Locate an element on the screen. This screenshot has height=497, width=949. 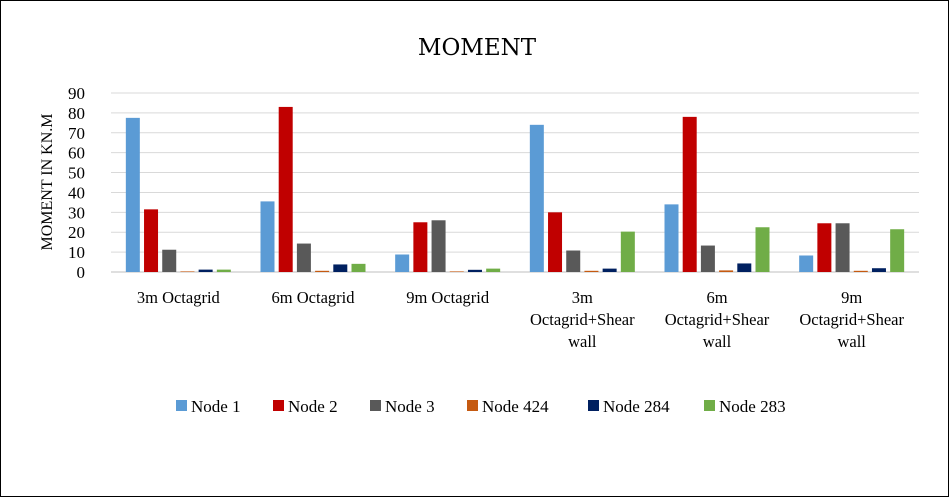
x-category-line: 3m is located at coordinates (582, 297).